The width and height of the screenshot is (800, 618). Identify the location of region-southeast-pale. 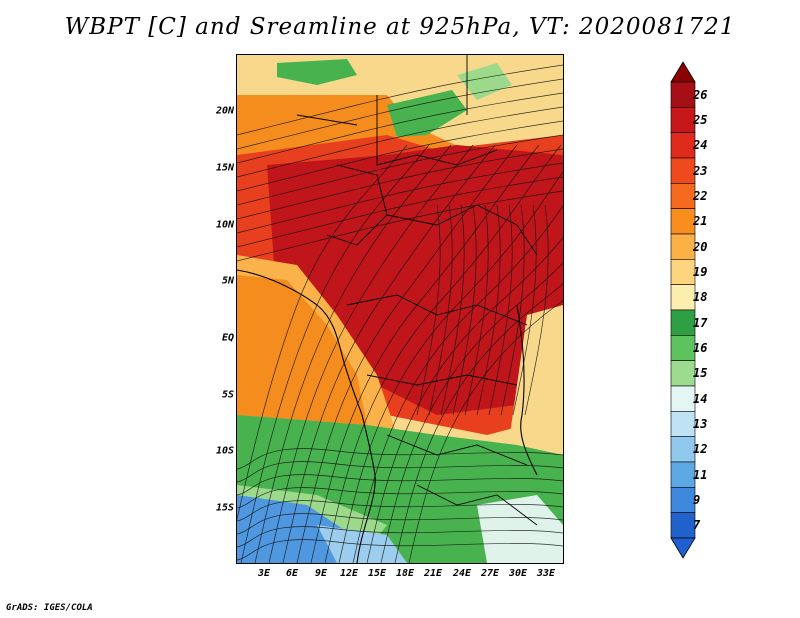
(520, 529).